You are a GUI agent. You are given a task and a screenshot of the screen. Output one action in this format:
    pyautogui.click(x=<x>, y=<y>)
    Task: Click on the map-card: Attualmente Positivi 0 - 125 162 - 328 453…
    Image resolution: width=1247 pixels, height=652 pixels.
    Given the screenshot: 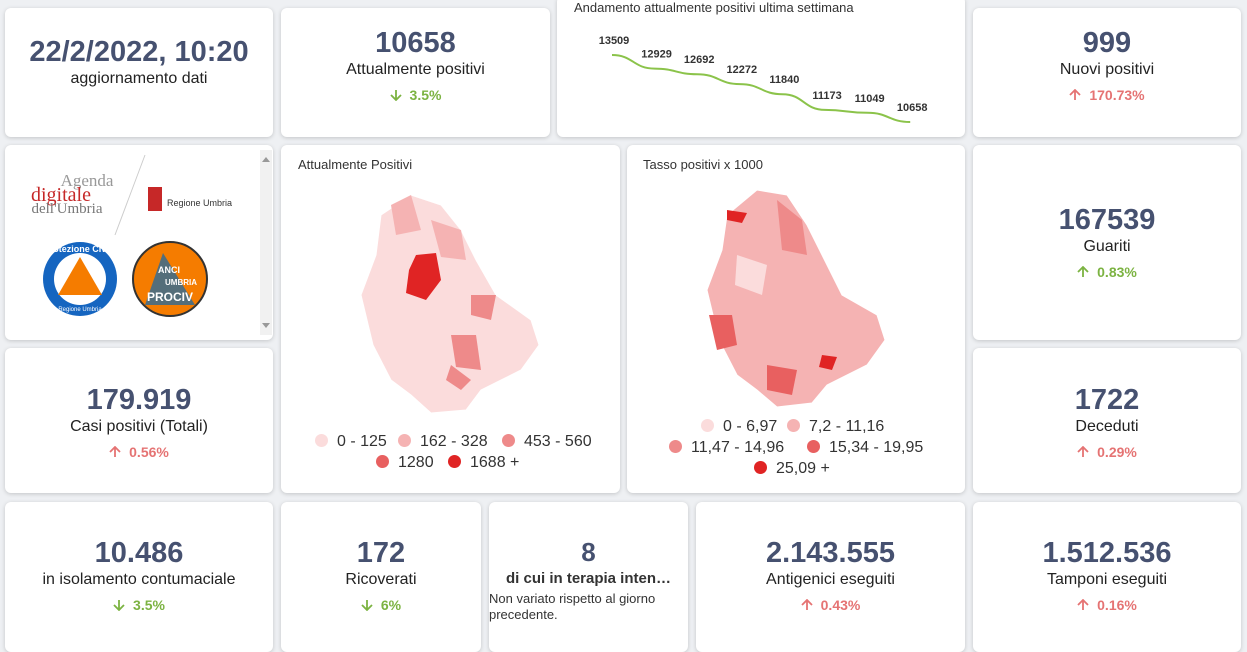 What is the action you would take?
    pyautogui.click(x=450, y=319)
    